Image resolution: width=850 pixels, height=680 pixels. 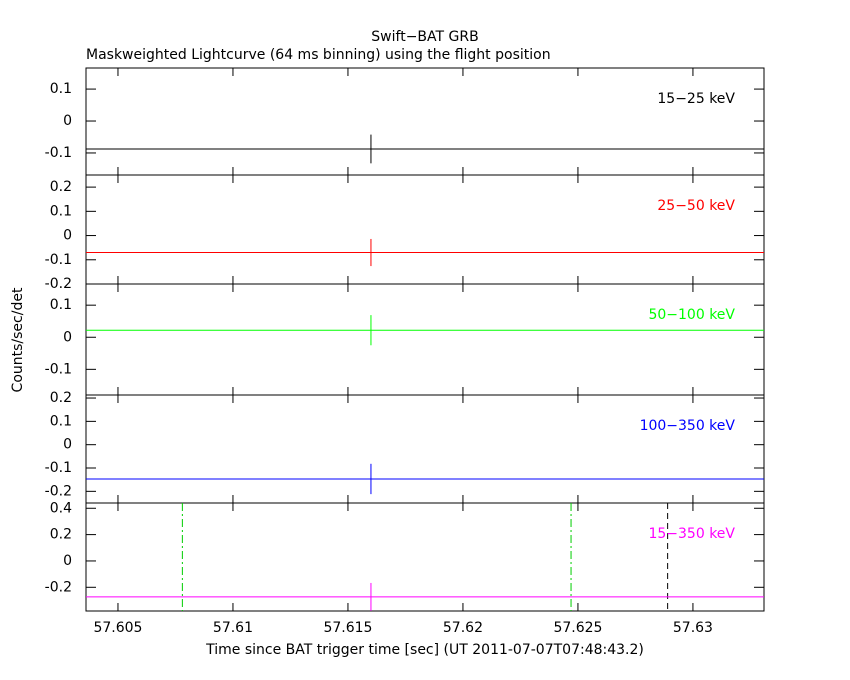 I want to click on band-label: 50−100 keV, so click(x=691, y=315).